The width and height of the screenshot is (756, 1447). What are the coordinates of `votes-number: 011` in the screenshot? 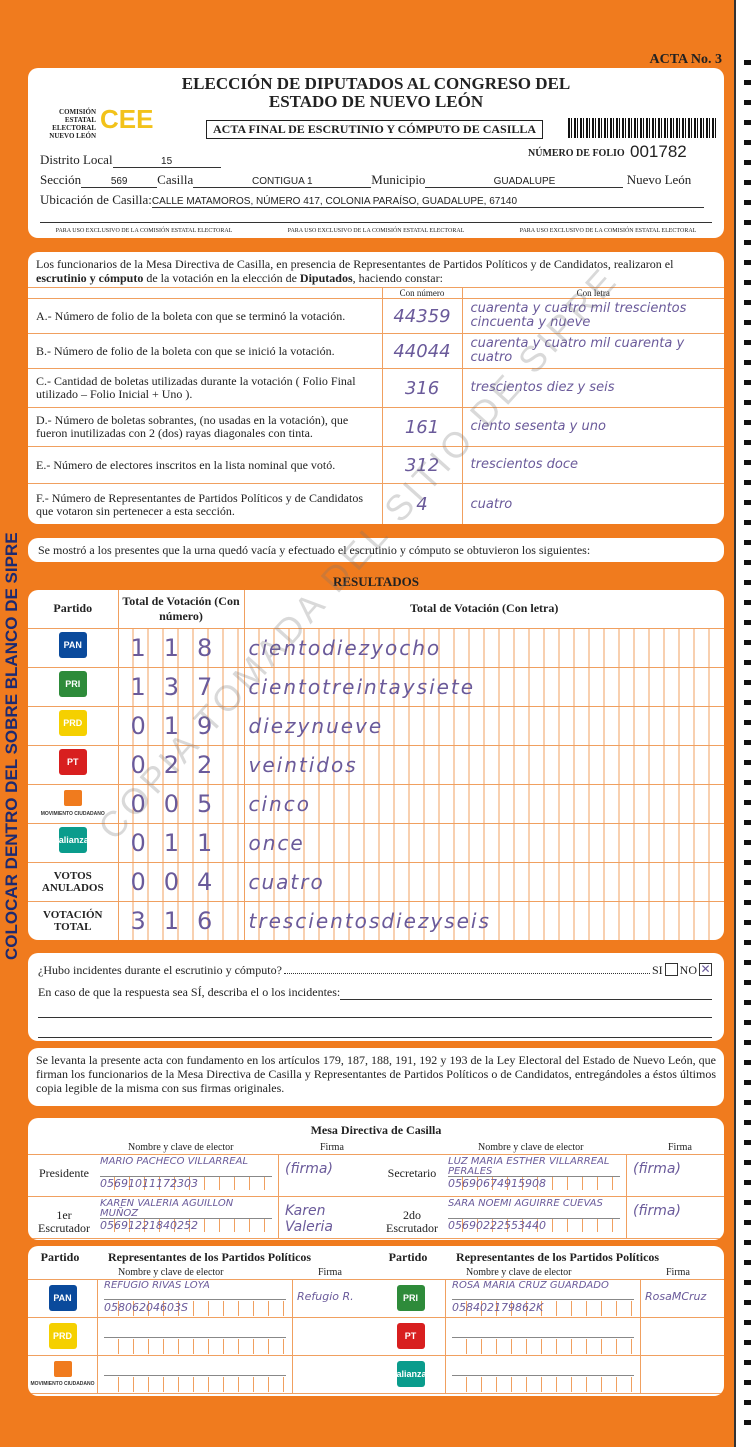 It's located at (180, 842).